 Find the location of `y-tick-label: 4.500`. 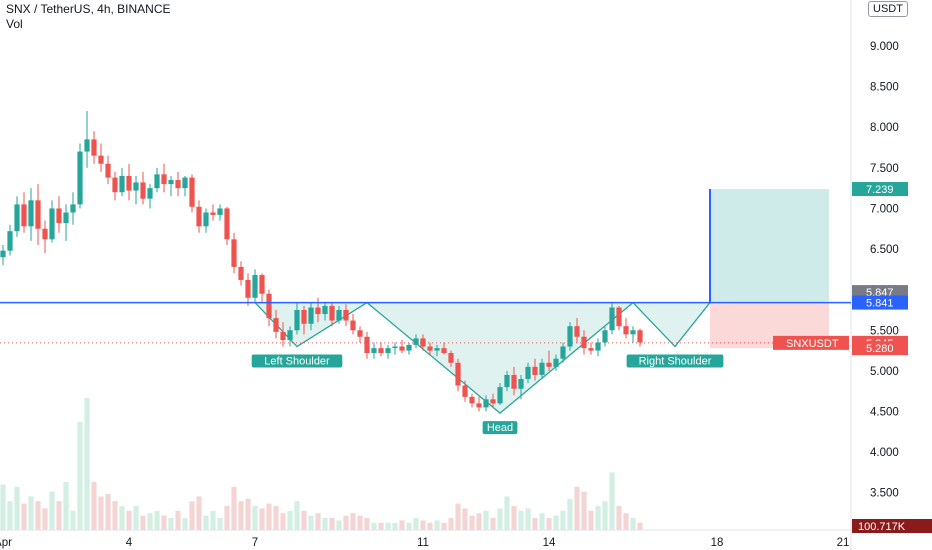

y-tick-label: 4.500 is located at coordinates (884, 413).